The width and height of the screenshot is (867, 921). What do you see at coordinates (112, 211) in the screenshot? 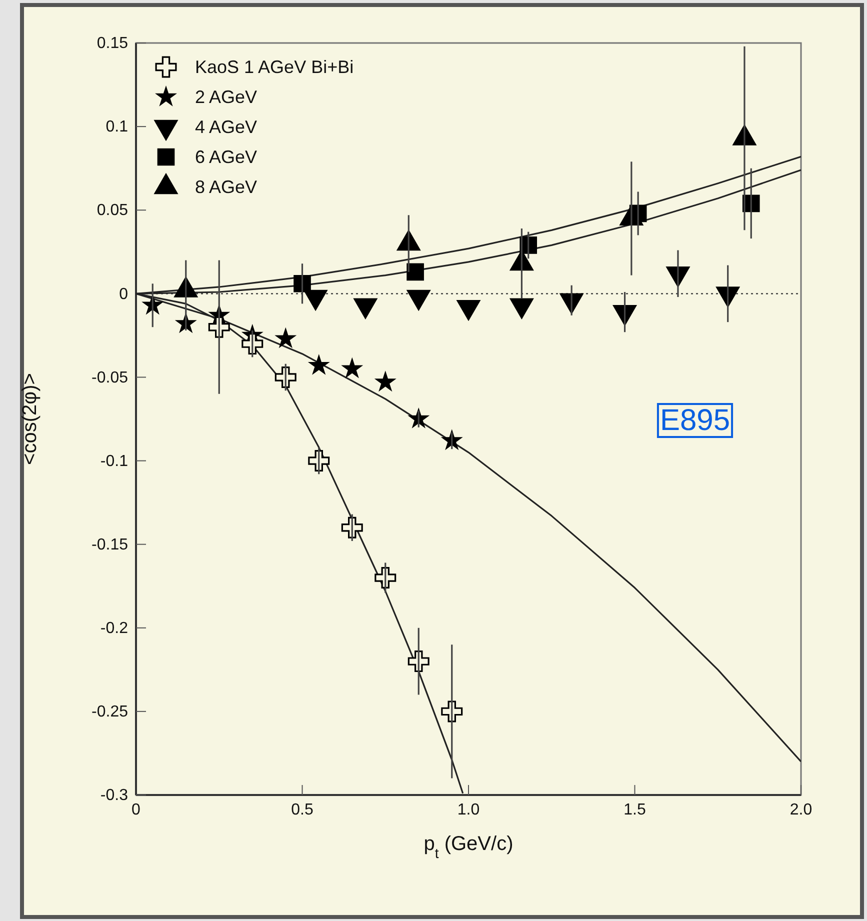
I see `y-tick-label: 0.05` at bounding box center [112, 211].